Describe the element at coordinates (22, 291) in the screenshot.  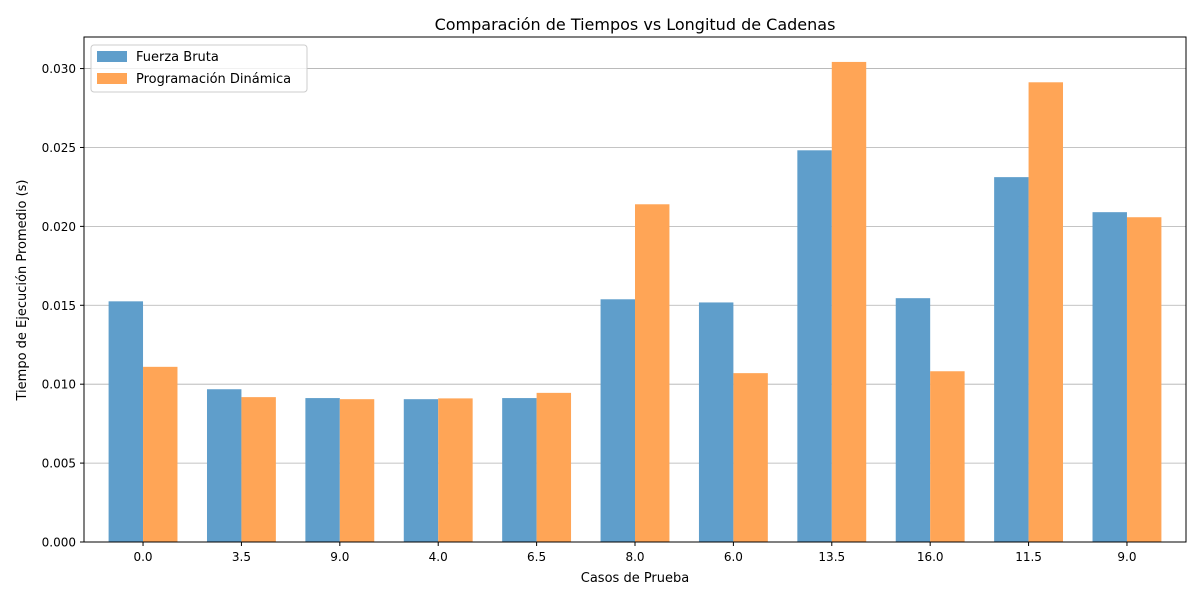
I see `y-axis-label: Tiempo de Ejecución Promedio (s)` at that location.